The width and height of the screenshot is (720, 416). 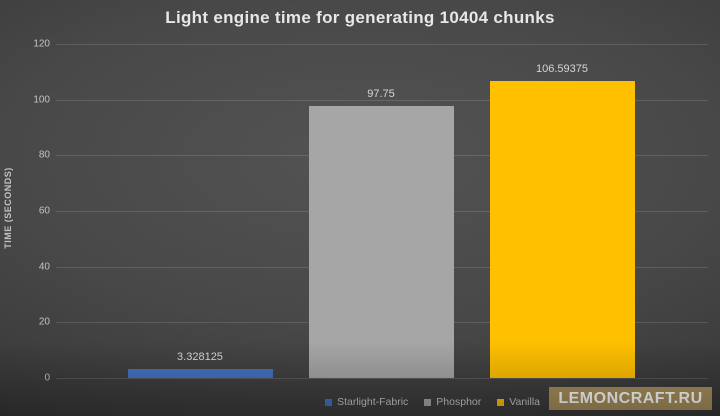 What do you see at coordinates (373, 402) in the screenshot?
I see `legend-label: Starlight-Fabric` at bounding box center [373, 402].